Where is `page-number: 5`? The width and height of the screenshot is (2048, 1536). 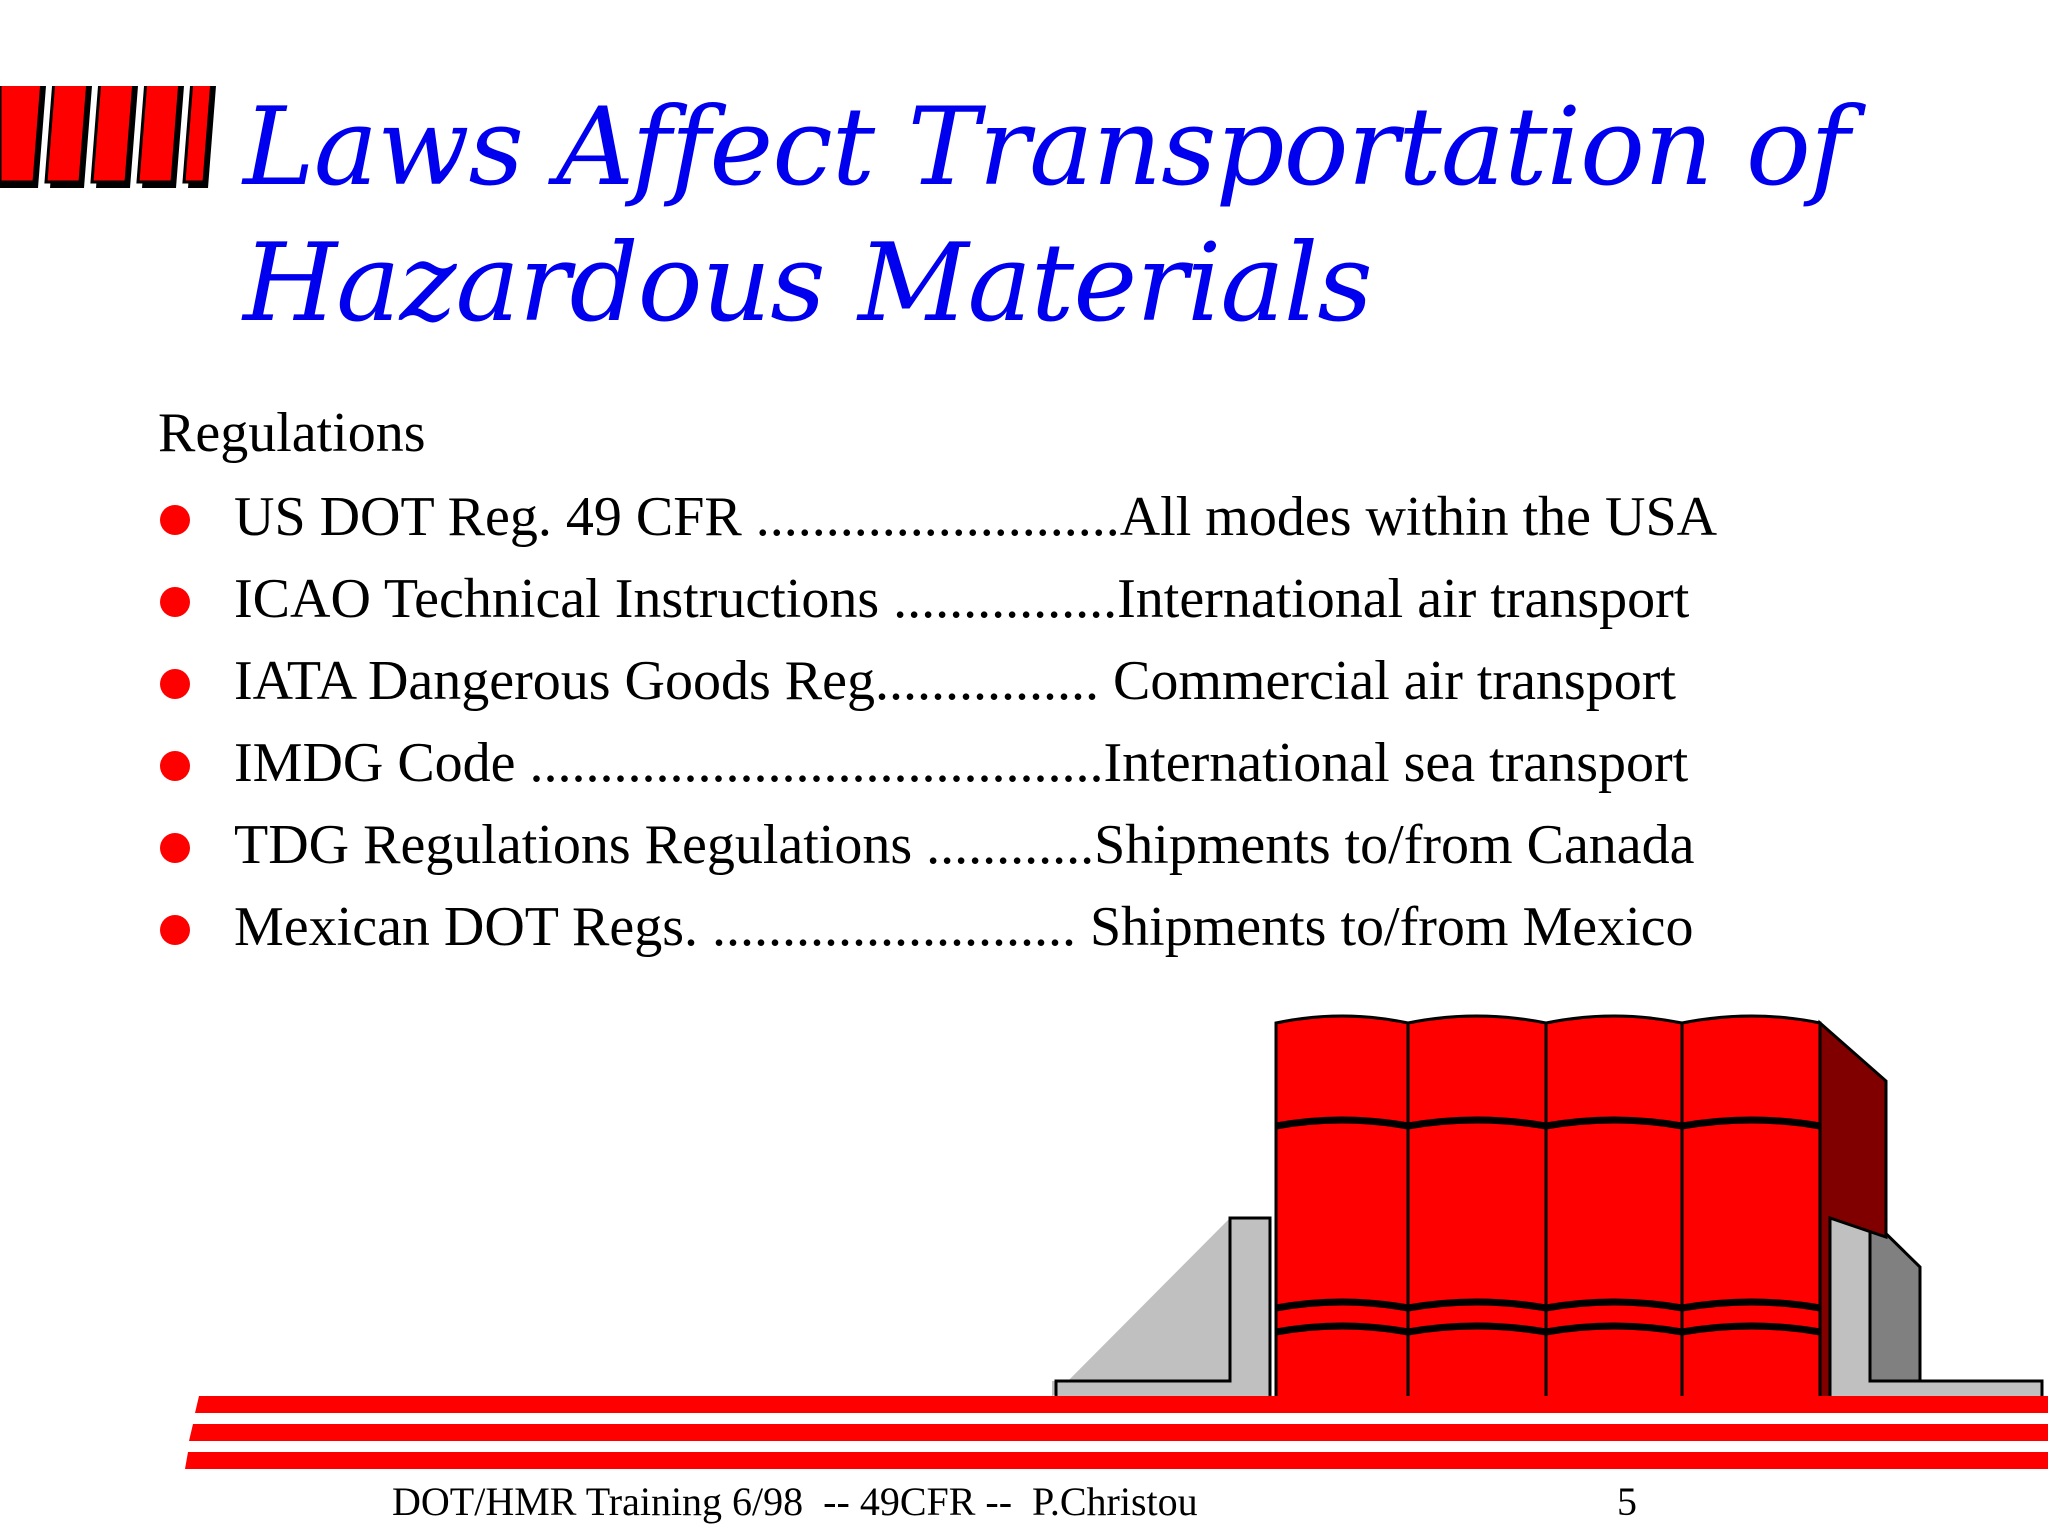
page-number: 5 is located at coordinates (1627, 1501).